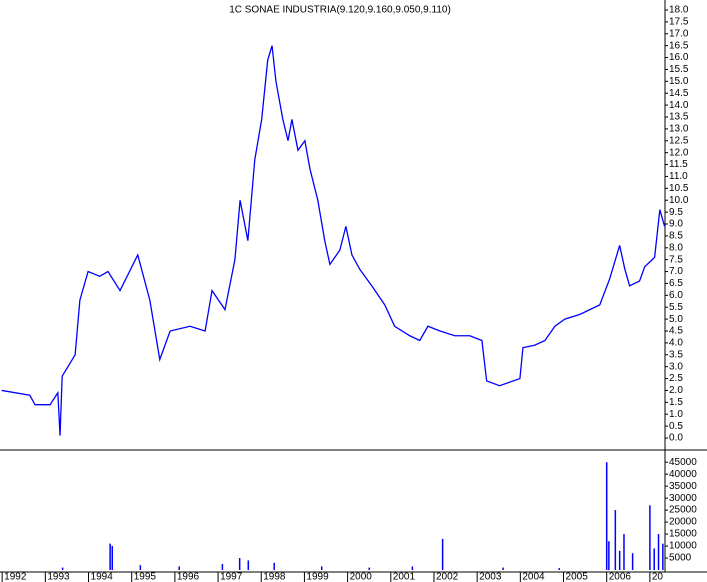  What do you see at coordinates (679, 57) in the screenshot?
I see `y-tick-label: 16.0` at bounding box center [679, 57].